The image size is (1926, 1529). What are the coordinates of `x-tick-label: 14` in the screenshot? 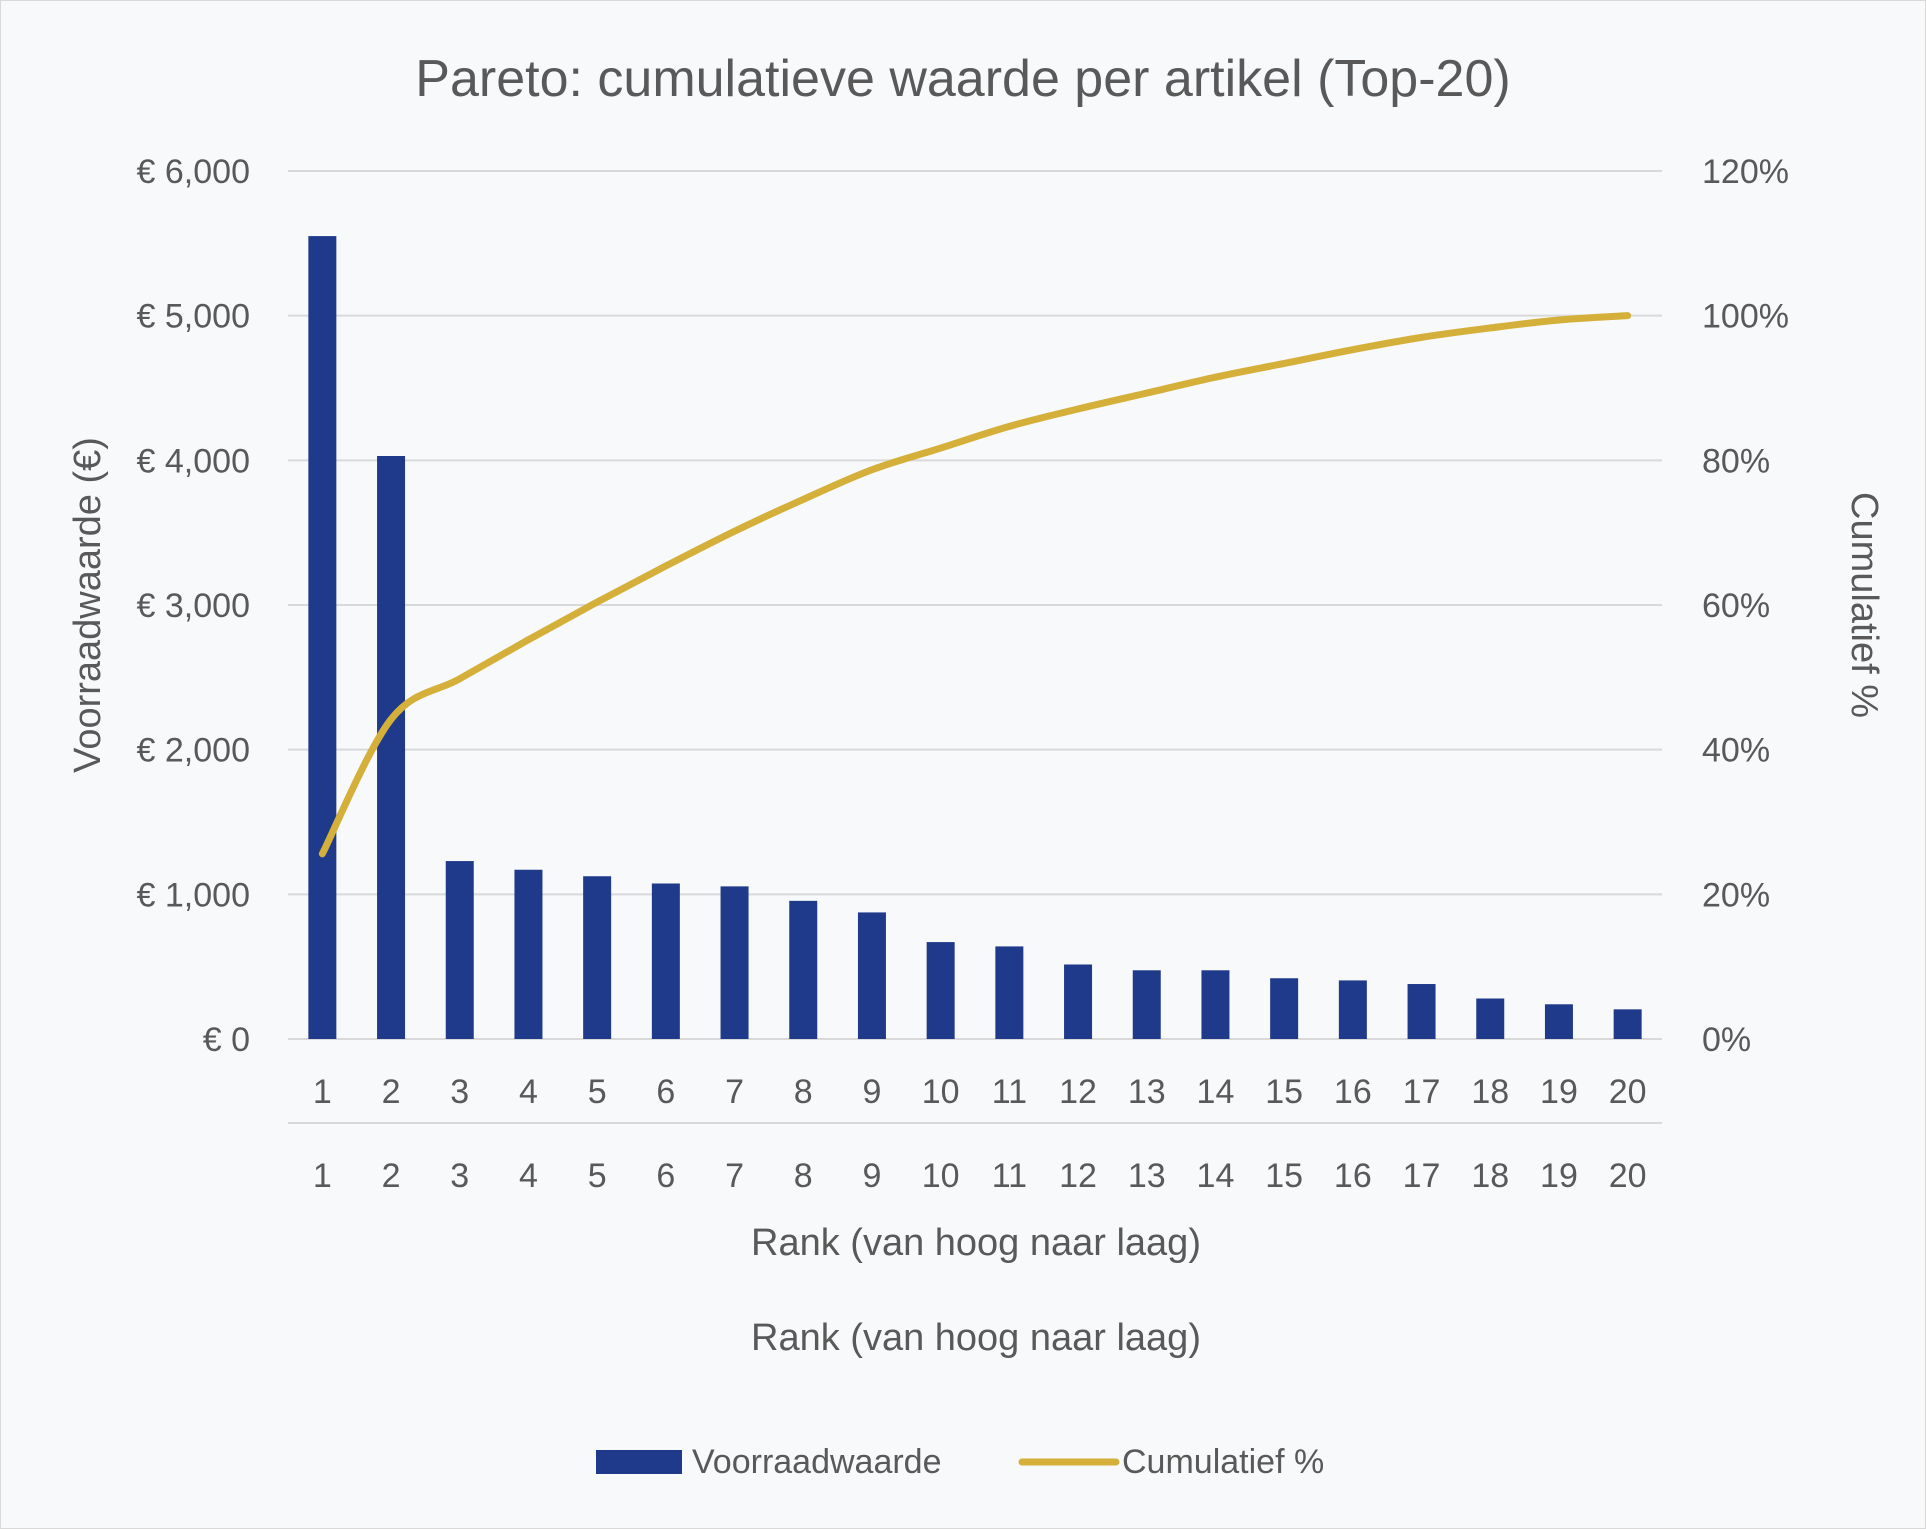 It's located at (1216, 1092).